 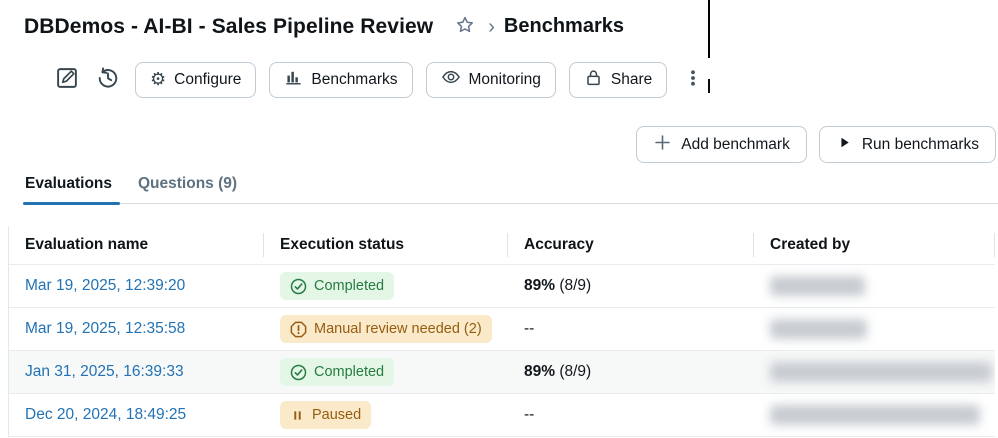 I want to click on evaluation-name-cell: Jan 31, 2025, 16:39:33, so click(x=136, y=372).